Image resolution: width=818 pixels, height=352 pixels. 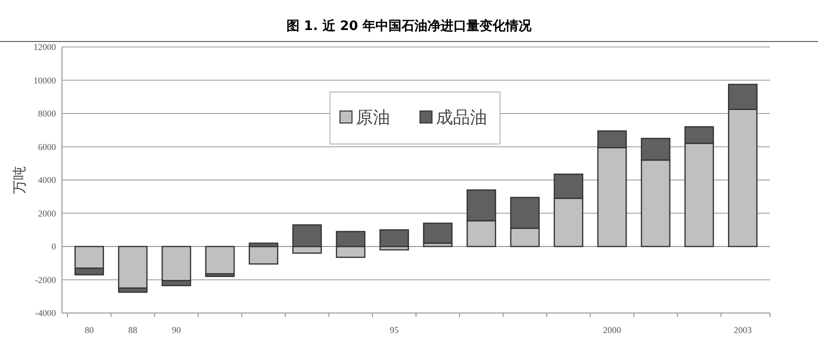 I want to click on x-tick-label: 2000, so click(x=612, y=330).